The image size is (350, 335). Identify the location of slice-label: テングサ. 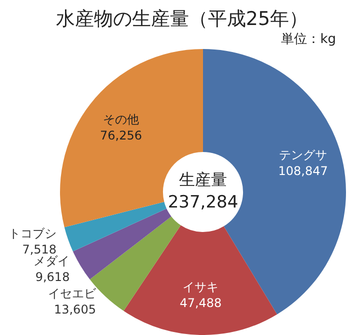
(303, 155).